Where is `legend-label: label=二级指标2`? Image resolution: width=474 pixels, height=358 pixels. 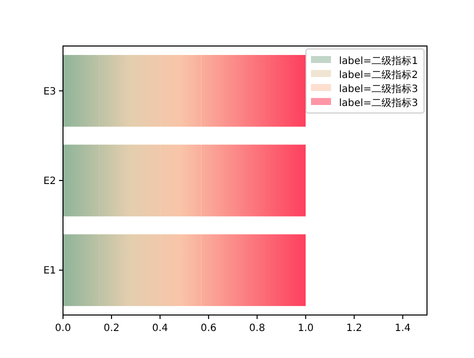 legend-label: label=二级指标2 is located at coordinates (378, 75).